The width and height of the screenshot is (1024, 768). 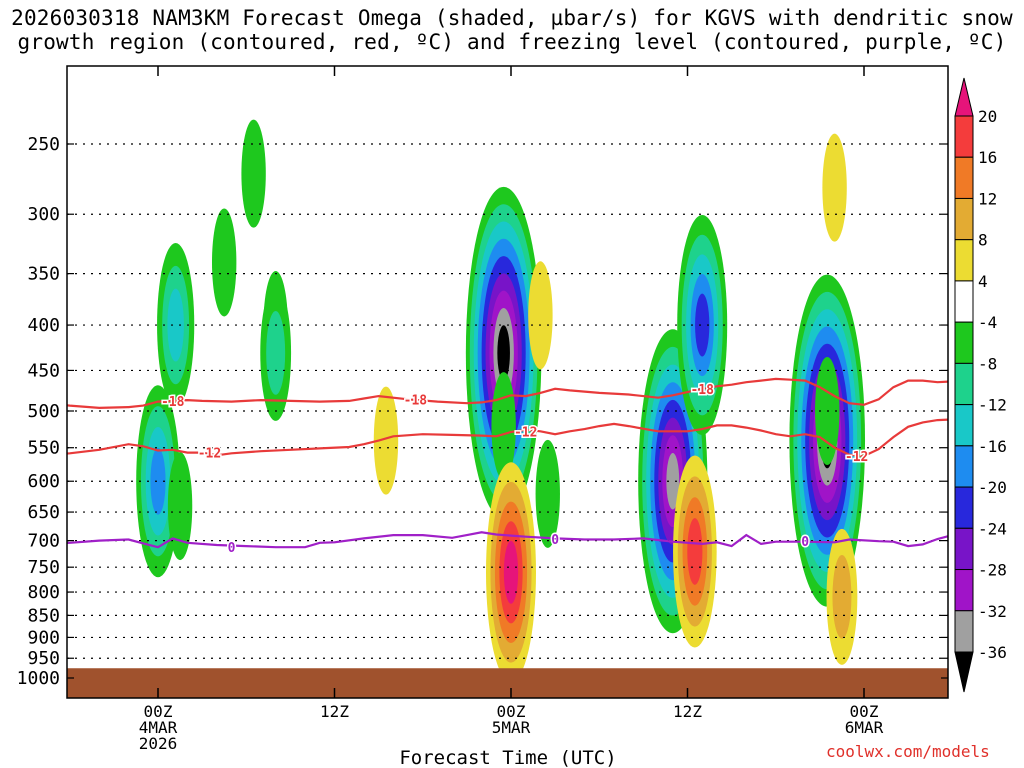 What do you see at coordinates (43, 214) in the screenshot?
I see `y-tick-label-300: 300` at bounding box center [43, 214].